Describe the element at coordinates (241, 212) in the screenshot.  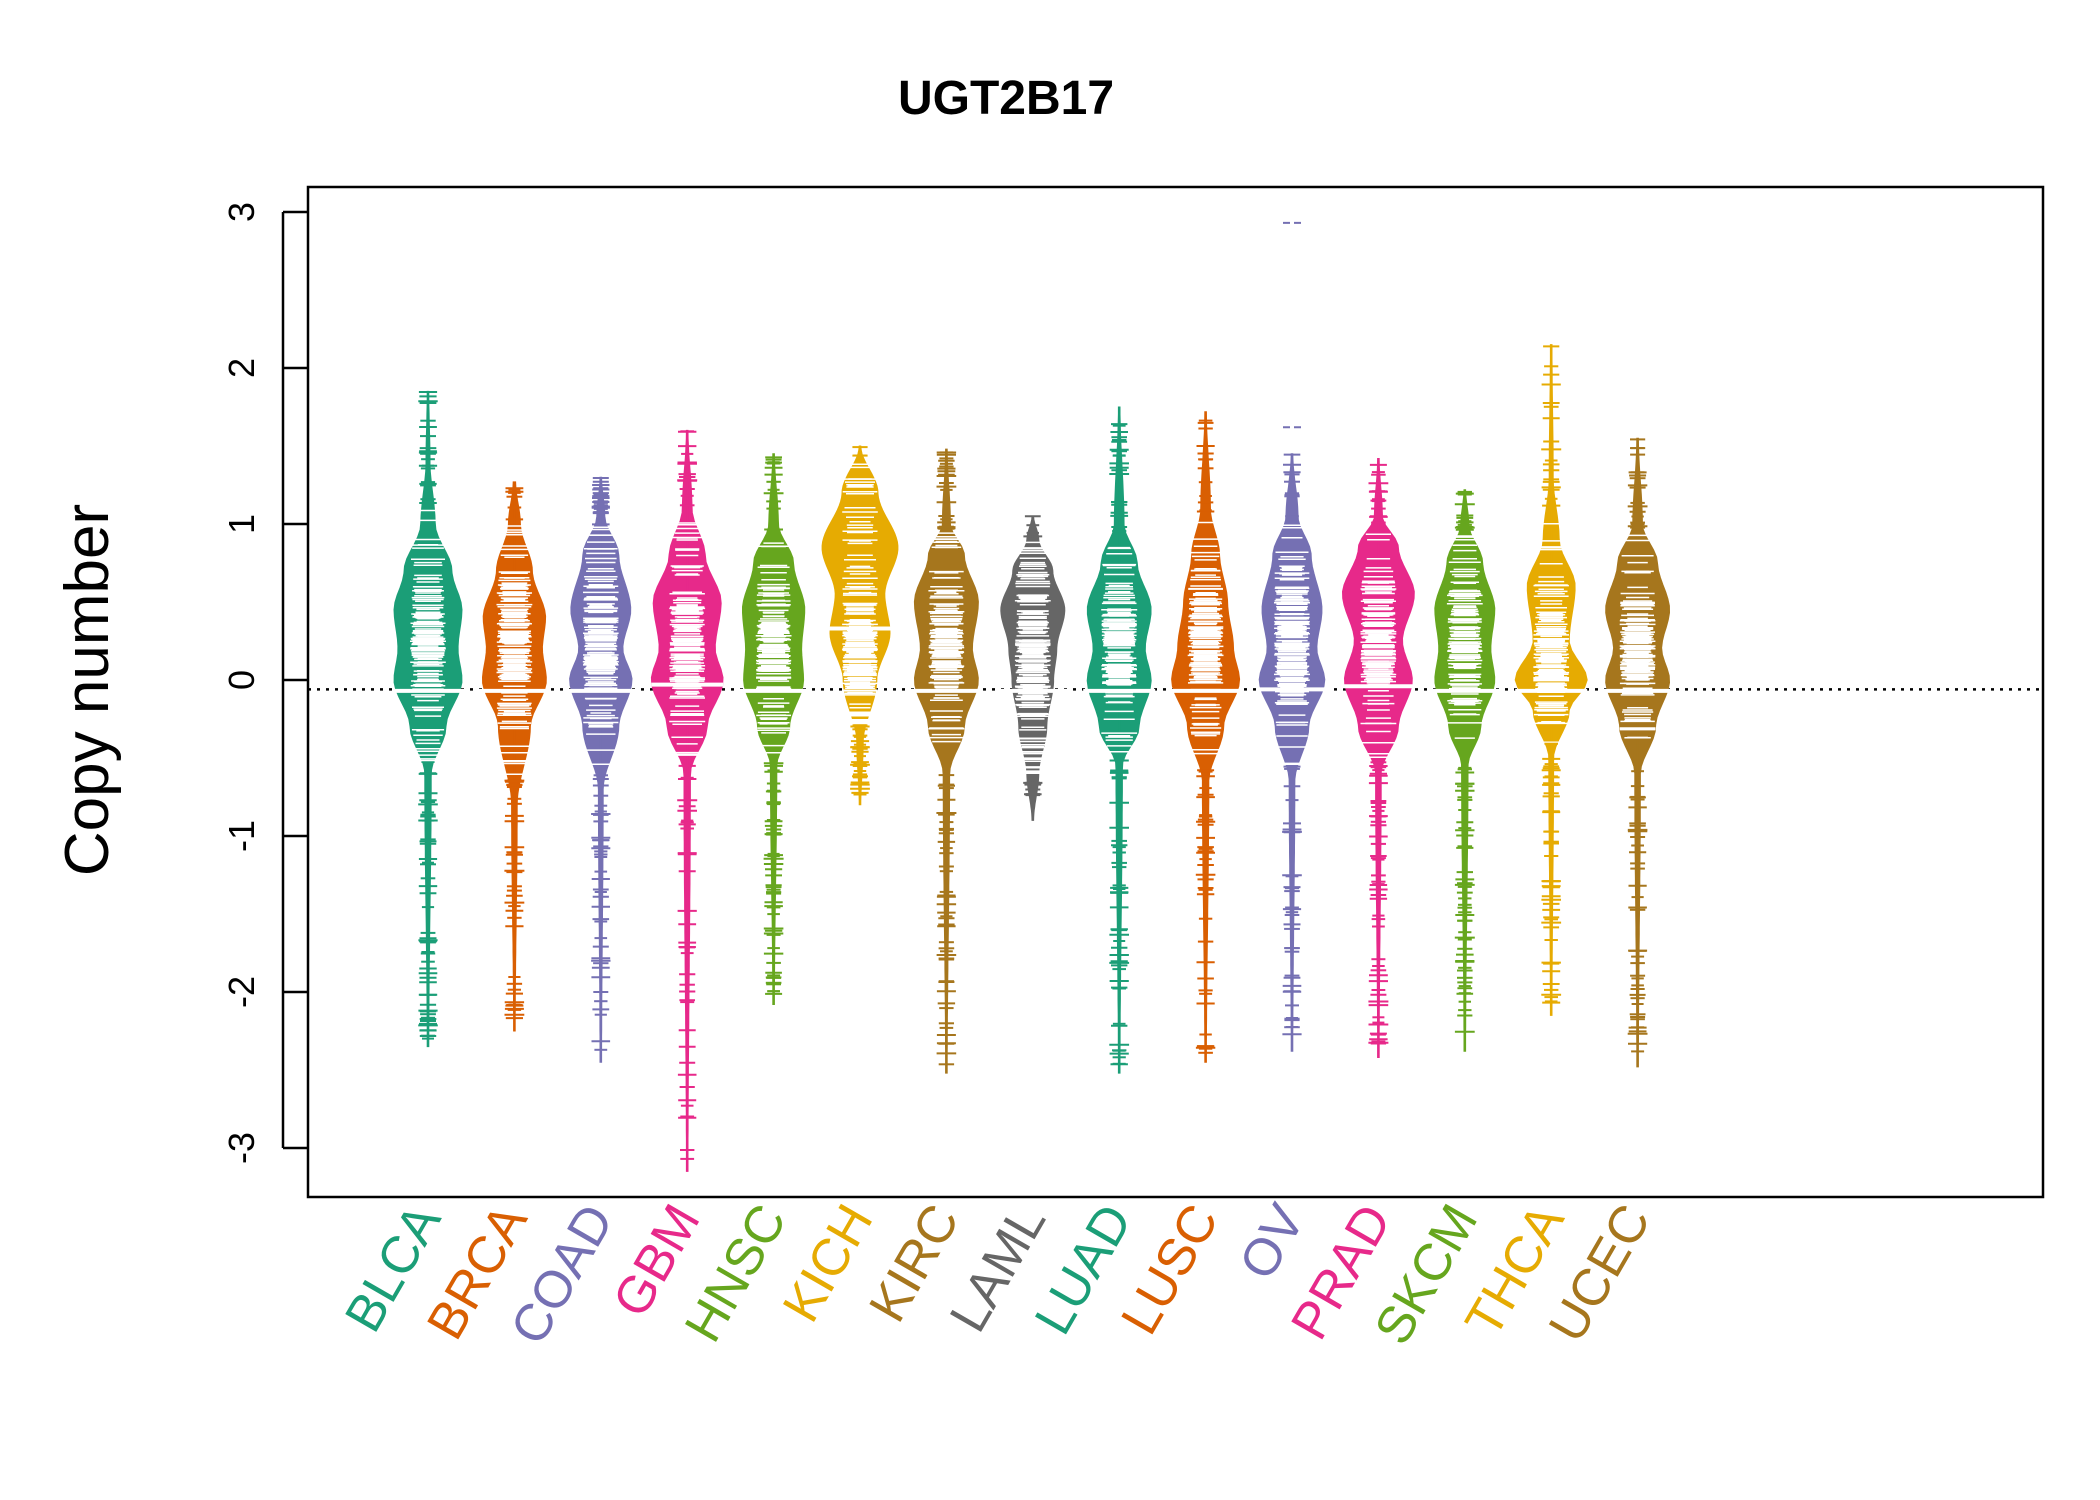
I see `y-tick-label: 3` at that location.